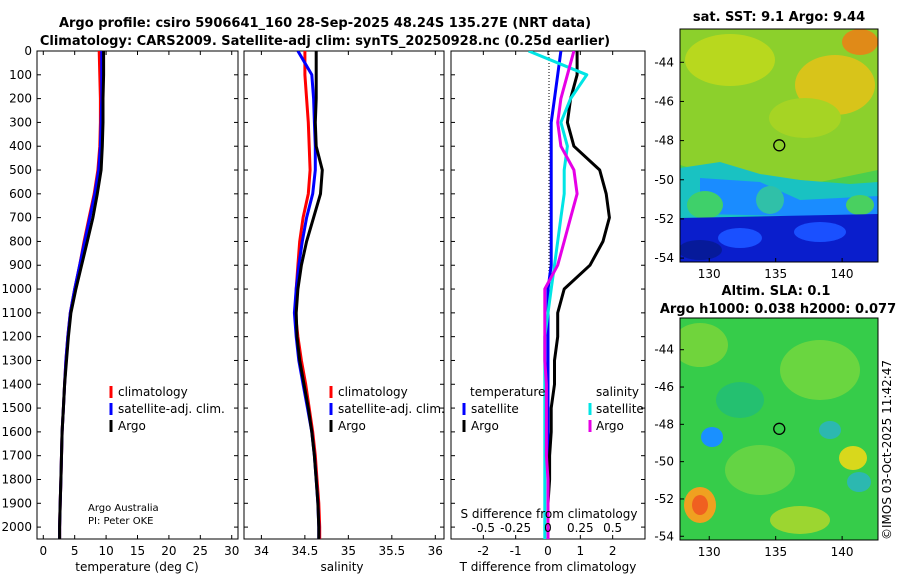  What do you see at coordinates (391, 409) in the screenshot?
I see `salinity-legend-satellite: satellite-adj. clim.` at bounding box center [391, 409].